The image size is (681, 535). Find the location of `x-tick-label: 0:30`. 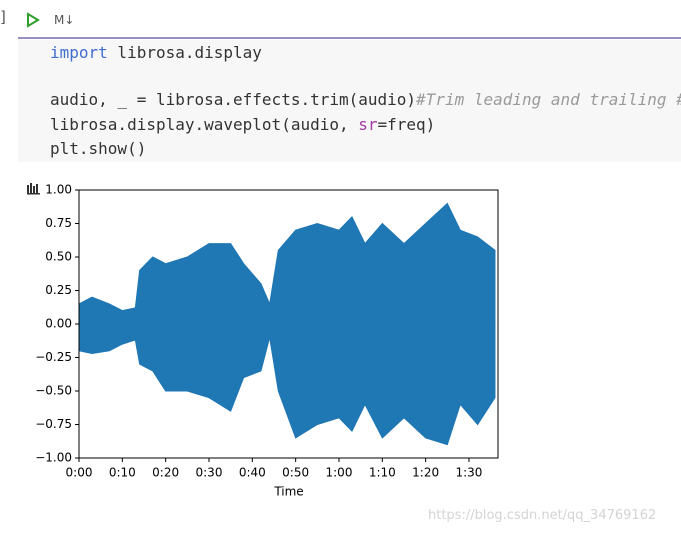

x-tick-label: 0:30 is located at coordinates (209, 473).